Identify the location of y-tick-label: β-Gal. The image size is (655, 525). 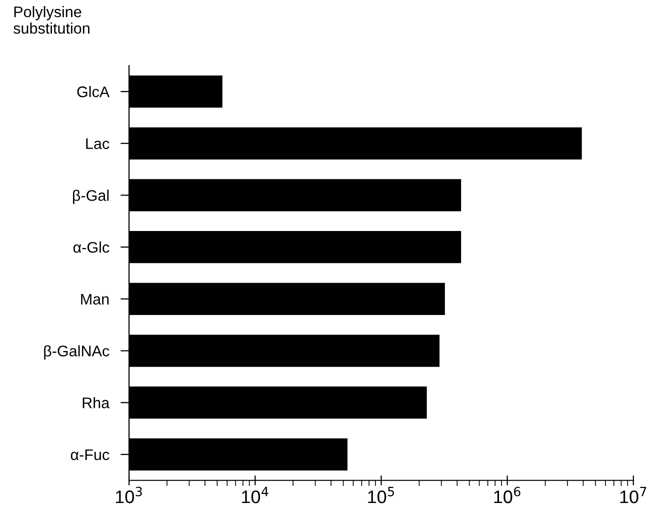
(91, 197).